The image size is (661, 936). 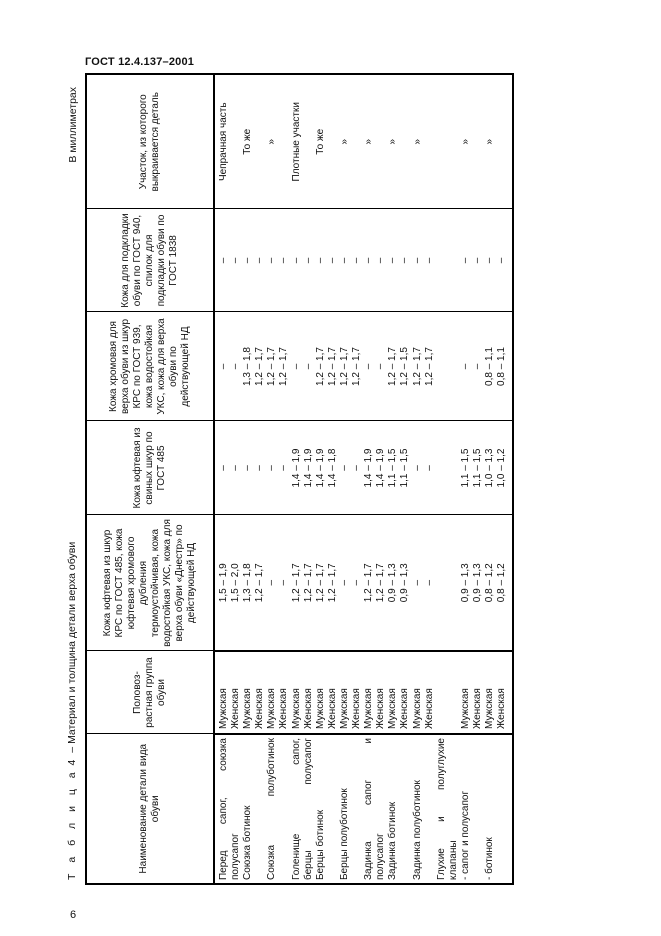 What do you see at coordinates (405, 583) in the screenshot?
I see `table-cell: 0,9 – 1,3` at bounding box center [405, 583].